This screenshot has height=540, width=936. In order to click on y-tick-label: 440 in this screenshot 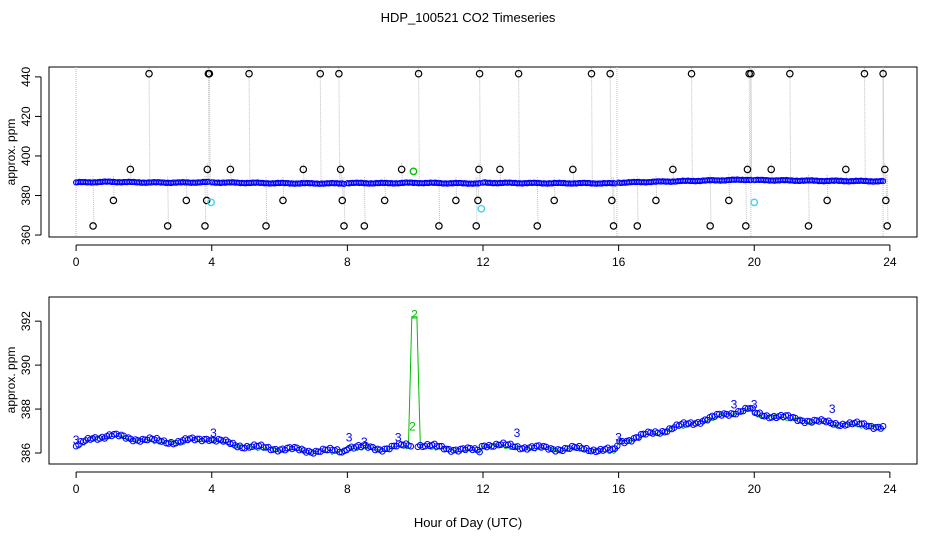, I will do `click(26, 77)`.